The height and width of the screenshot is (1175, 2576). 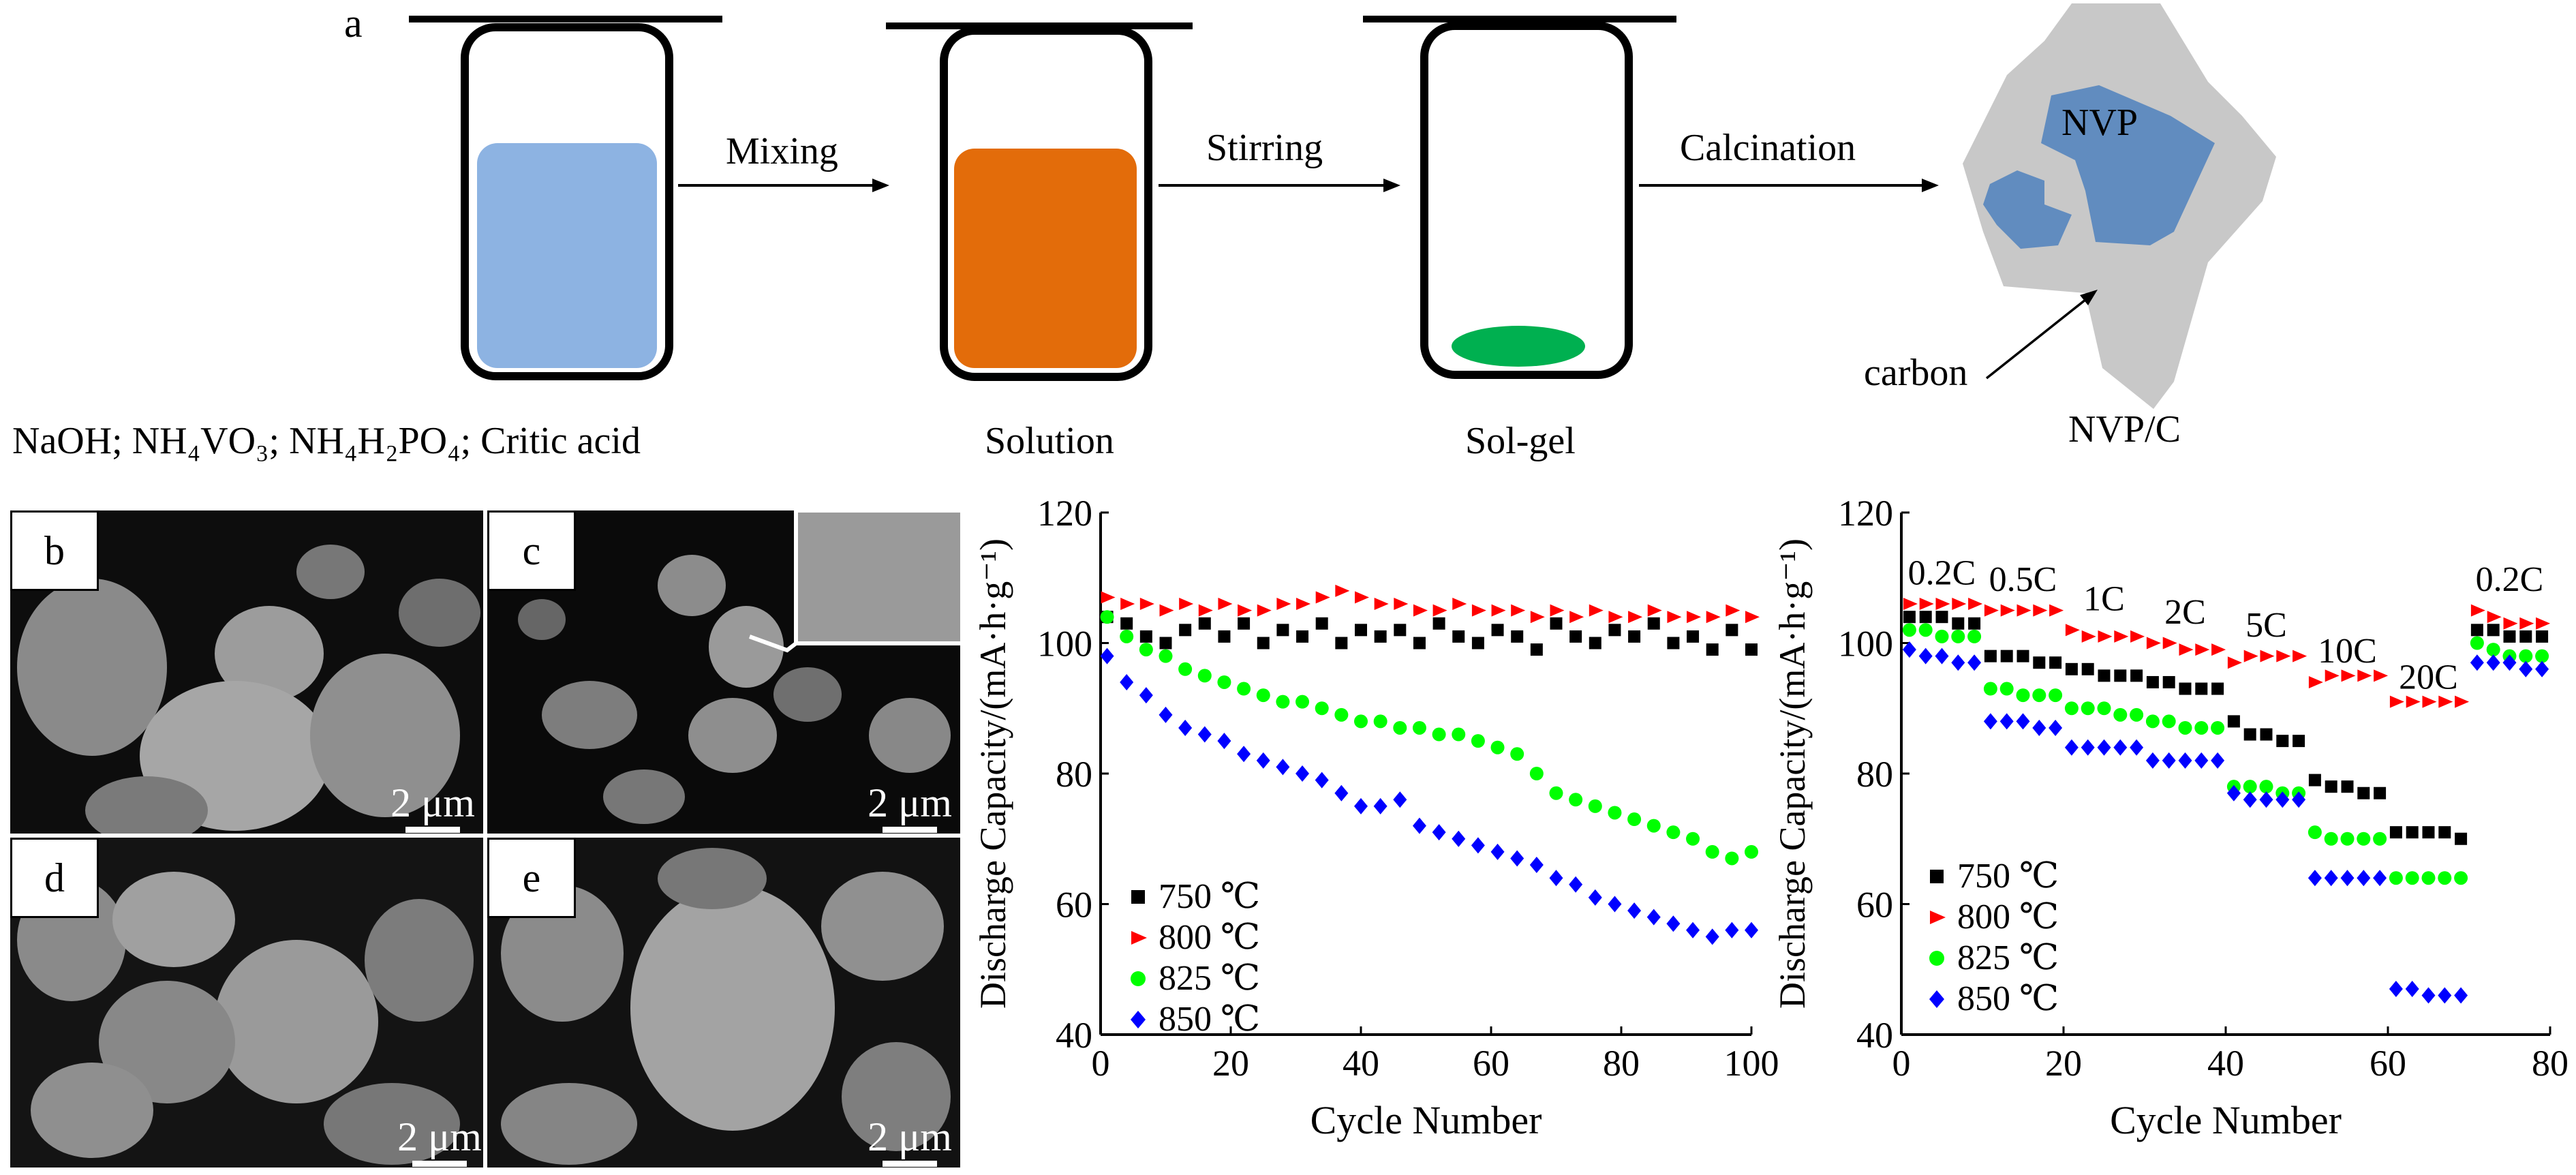 I want to click on step-label-calcination: Calcination, so click(x=1768, y=148).